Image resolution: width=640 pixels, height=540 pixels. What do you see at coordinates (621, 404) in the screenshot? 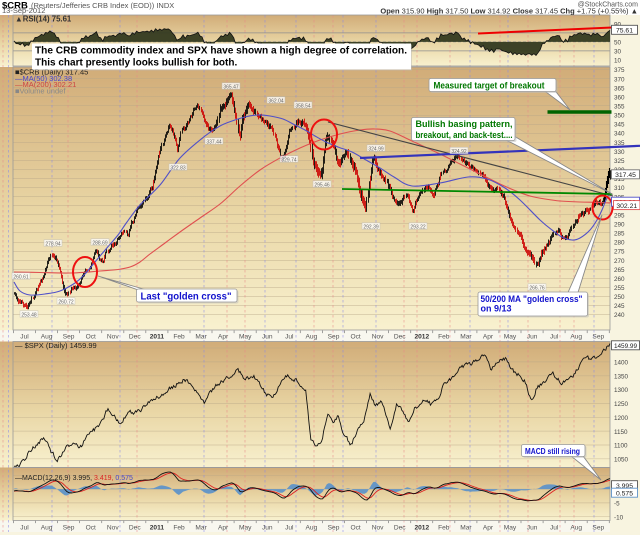
I see `svg-text: 1250` at bounding box center [621, 404].